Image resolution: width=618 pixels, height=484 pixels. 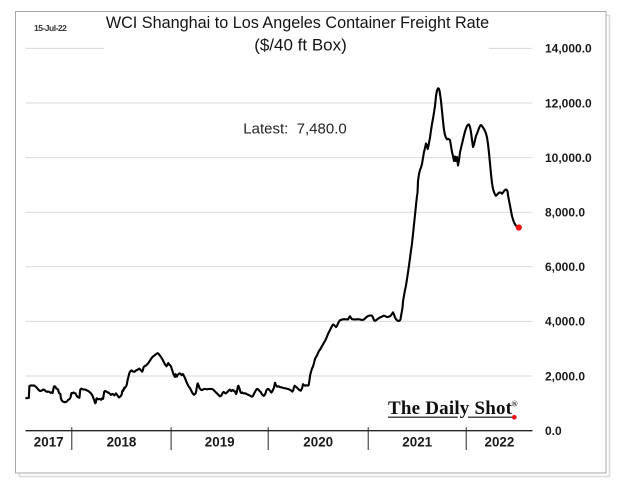 I want to click on svg-text: 2020, so click(x=318, y=442).